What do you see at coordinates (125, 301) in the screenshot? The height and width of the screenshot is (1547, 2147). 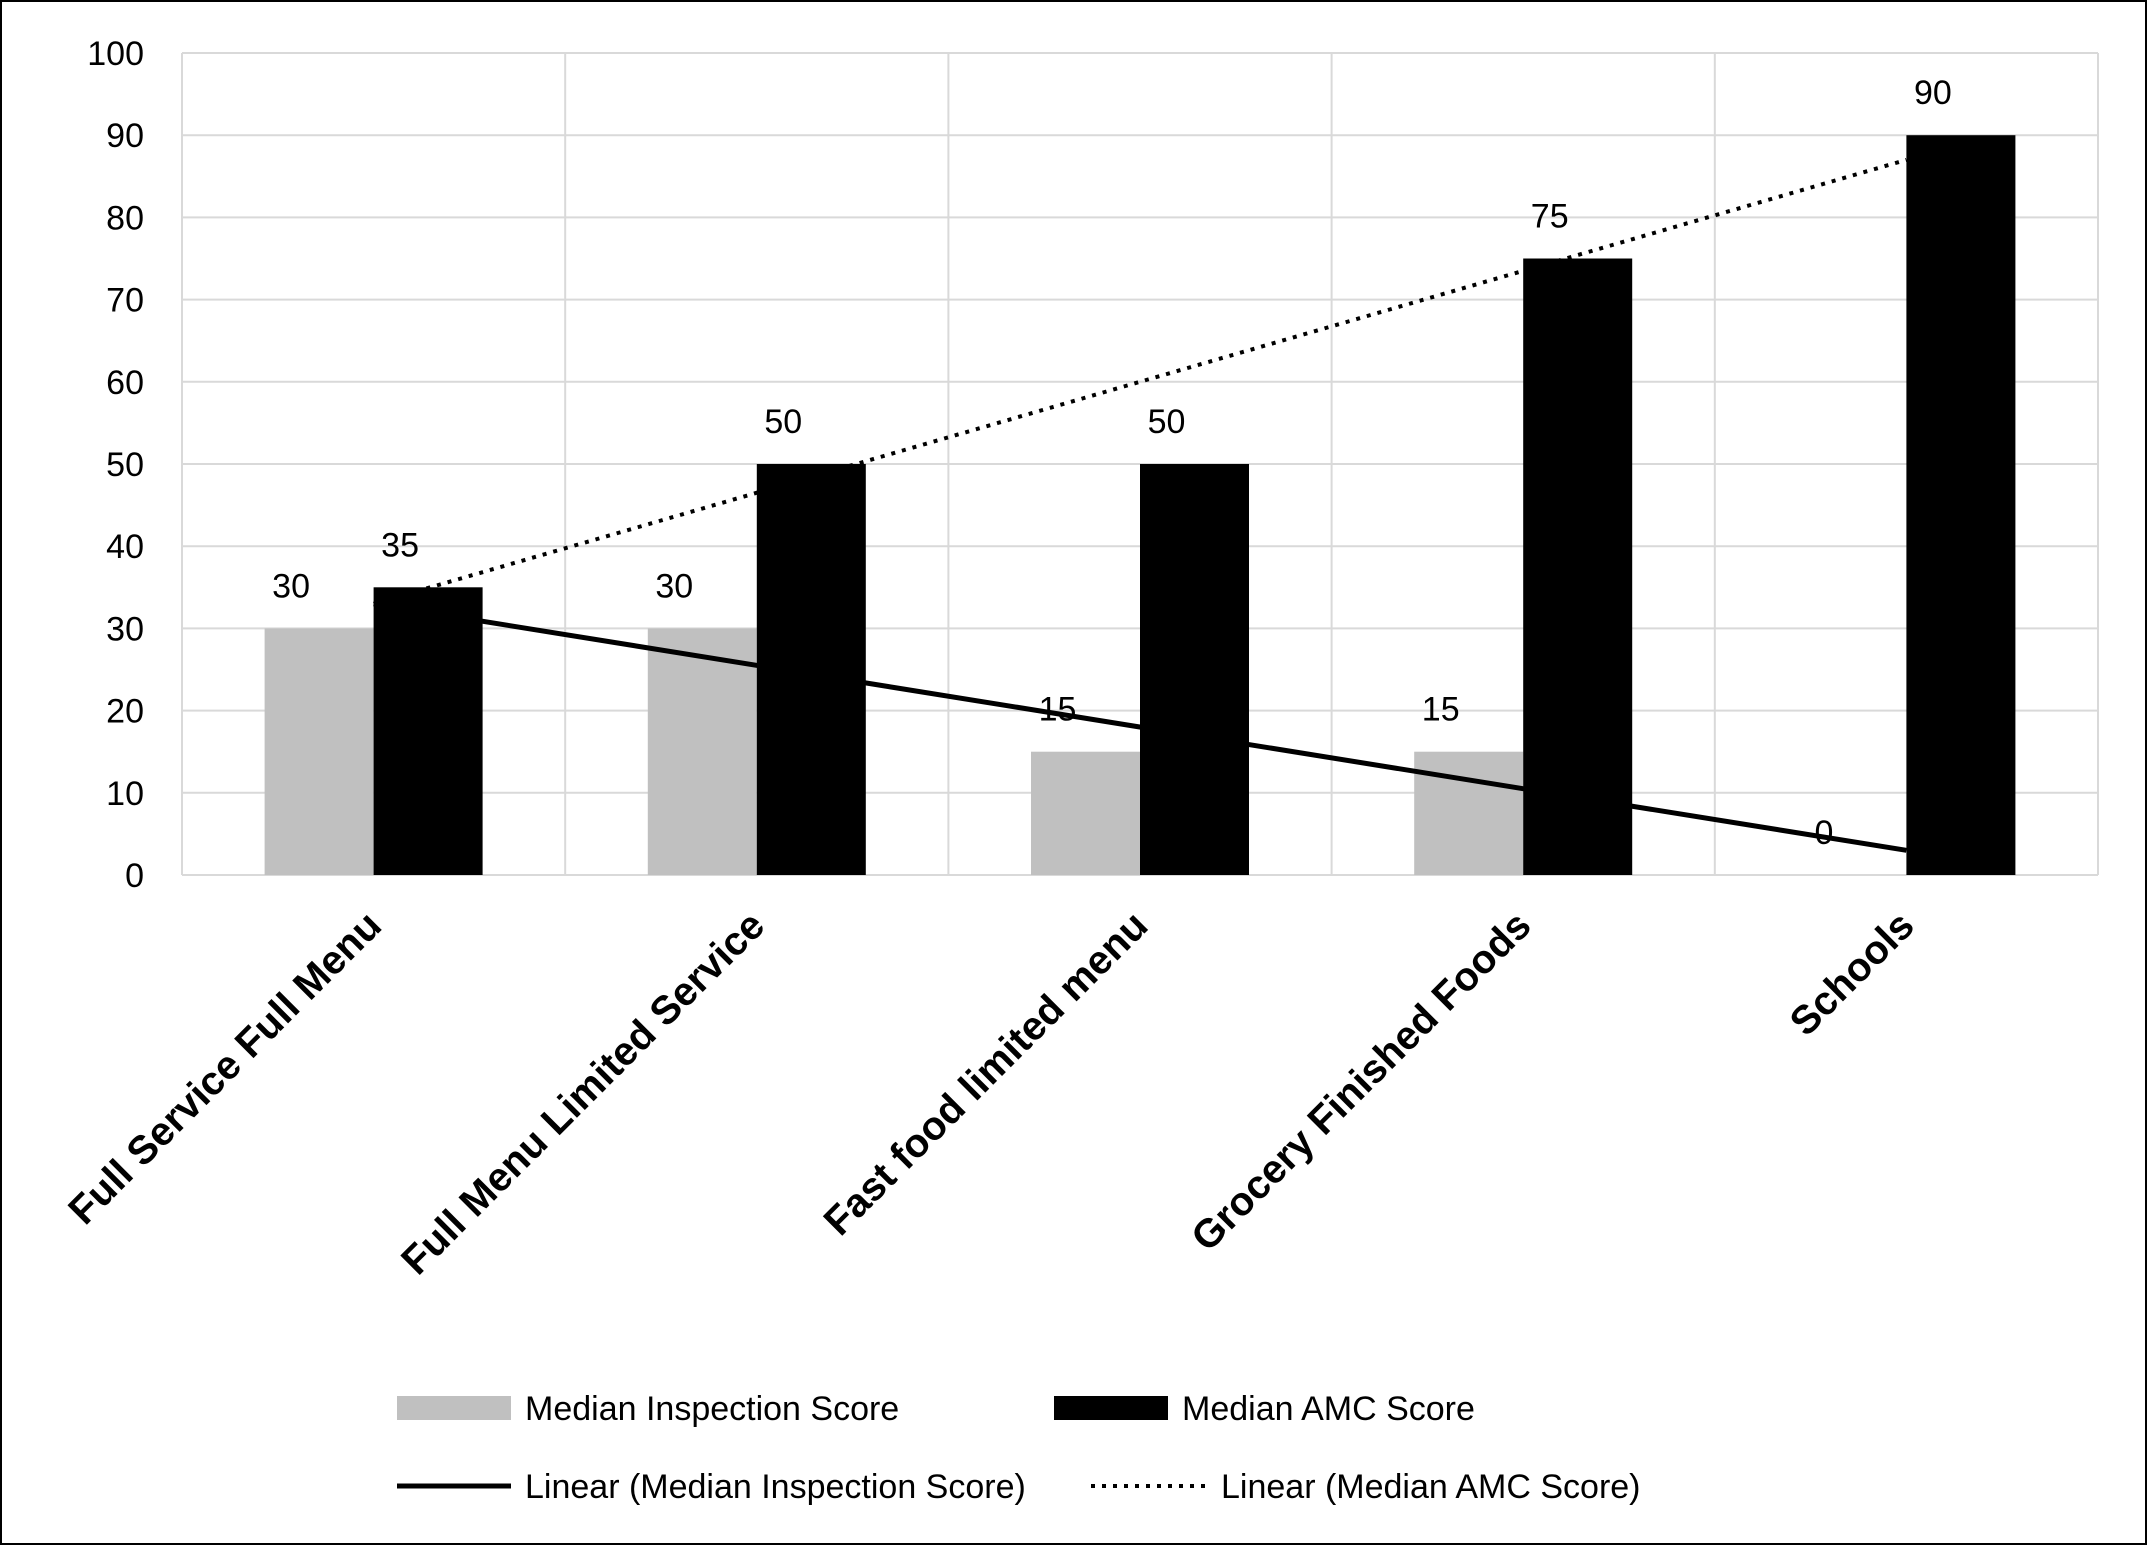 I see `y-tick-label: 70` at bounding box center [125, 301].